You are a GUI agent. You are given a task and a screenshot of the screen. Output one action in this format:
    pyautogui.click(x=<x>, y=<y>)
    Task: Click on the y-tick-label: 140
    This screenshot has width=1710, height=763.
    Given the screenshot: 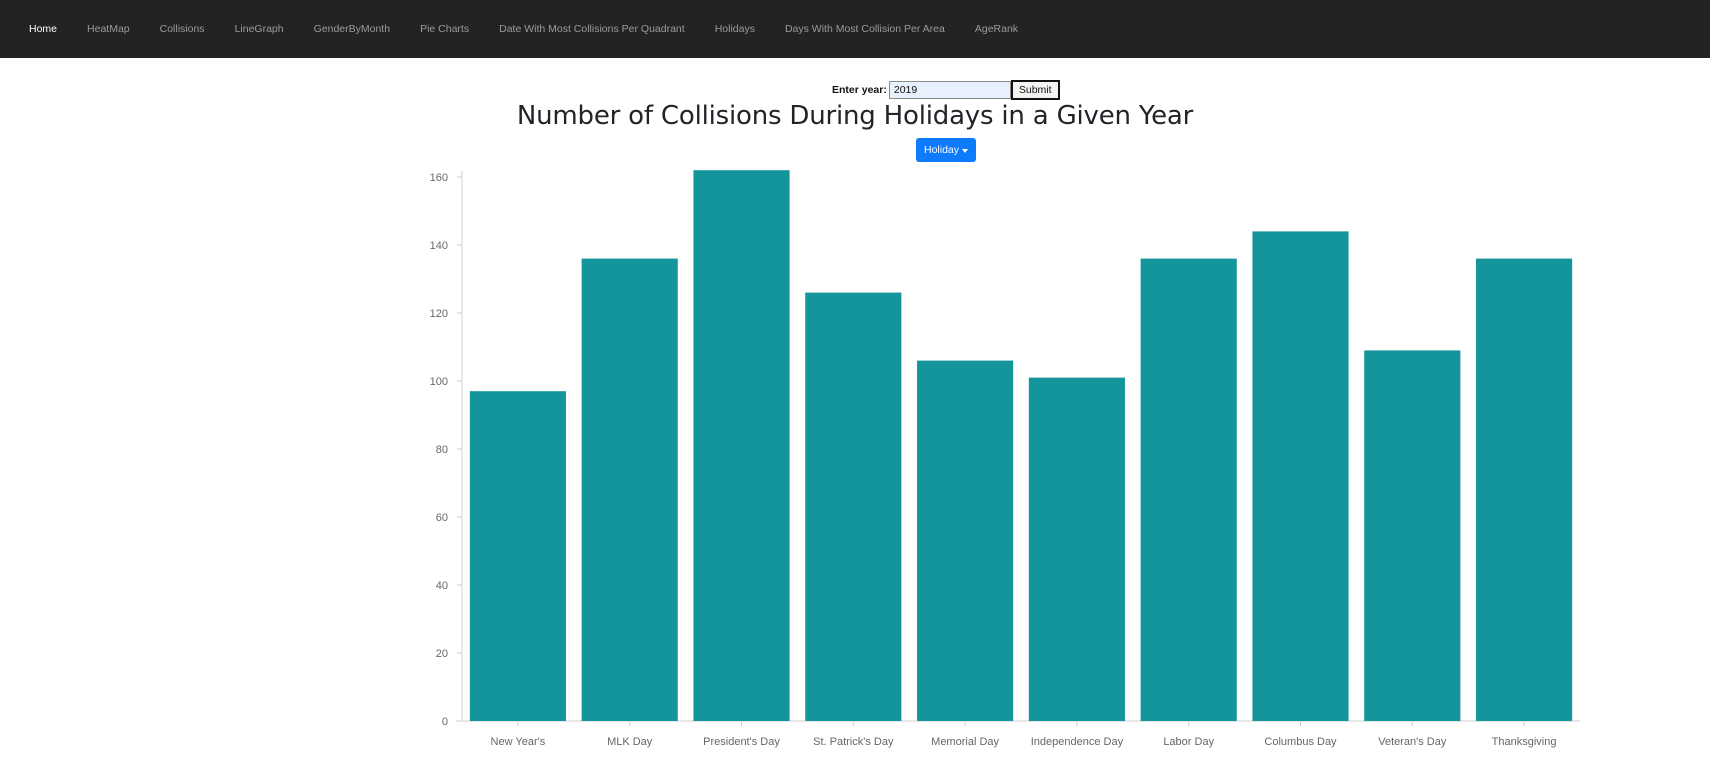 What is the action you would take?
    pyautogui.click(x=439, y=246)
    